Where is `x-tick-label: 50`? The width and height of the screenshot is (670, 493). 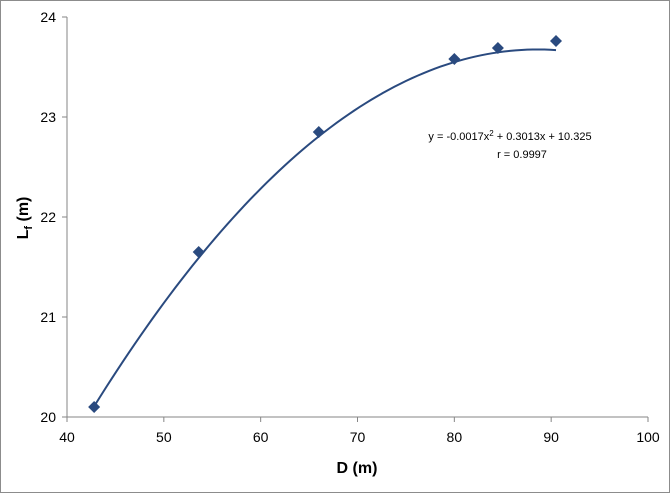
x-tick-label: 50 is located at coordinates (164, 437).